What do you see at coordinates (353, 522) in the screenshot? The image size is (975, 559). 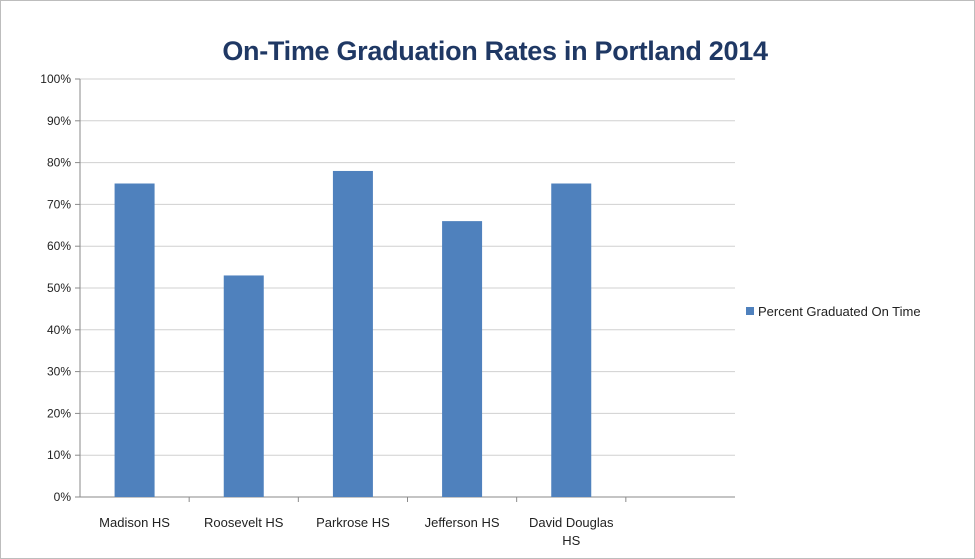 I see `x-category-label: Parkrose HS` at bounding box center [353, 522].